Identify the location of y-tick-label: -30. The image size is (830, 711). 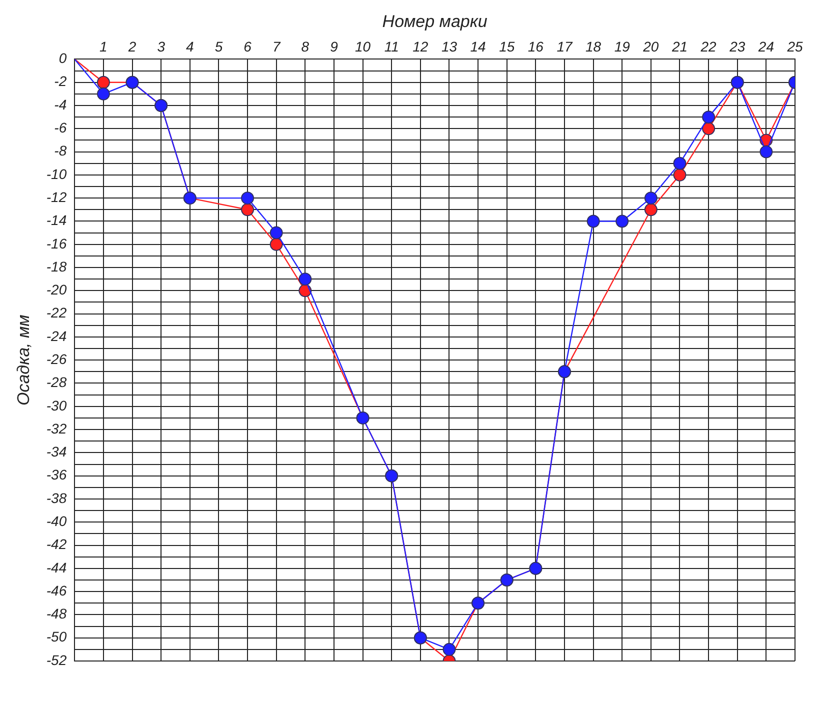
(56, 405).